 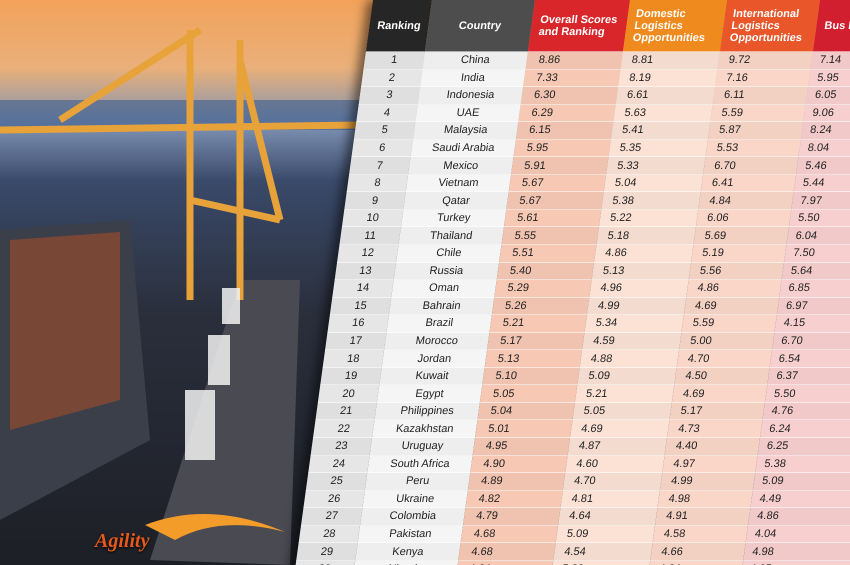 I want to click on cell: 6.25, so click(x=803, y=447).